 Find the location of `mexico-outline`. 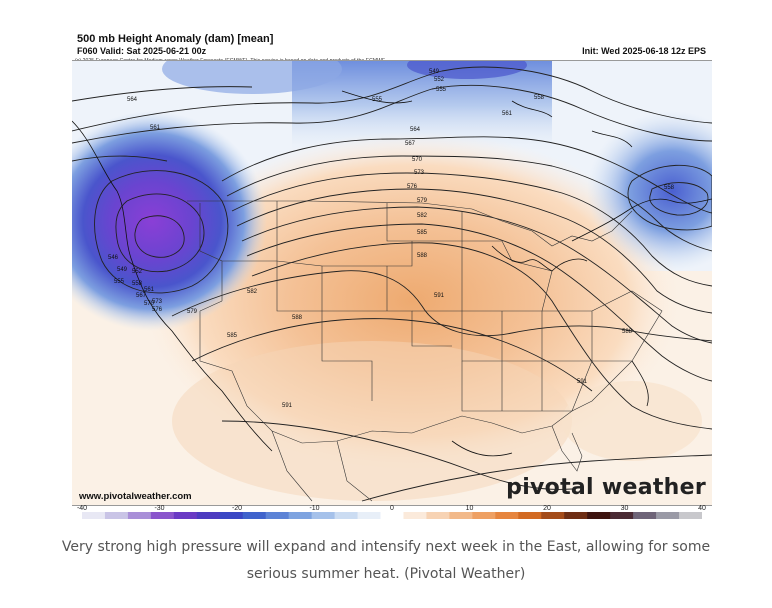

mexico-outline is located at coordinates (322, 466).